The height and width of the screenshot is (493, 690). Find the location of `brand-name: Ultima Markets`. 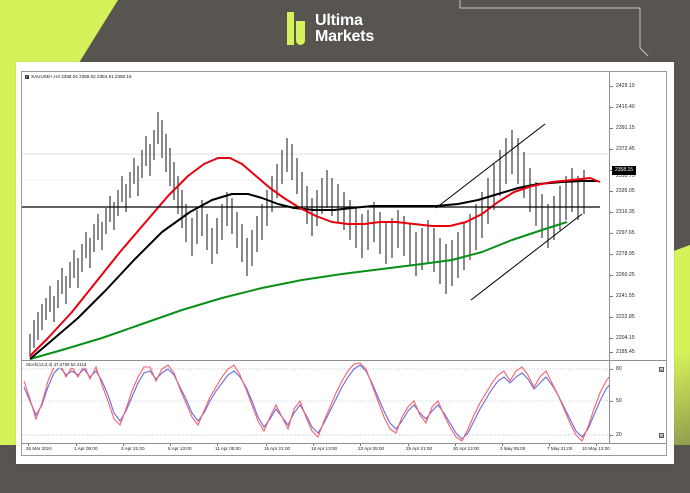

brand-name: Ultima Markets is located at coordinates (345, 28).